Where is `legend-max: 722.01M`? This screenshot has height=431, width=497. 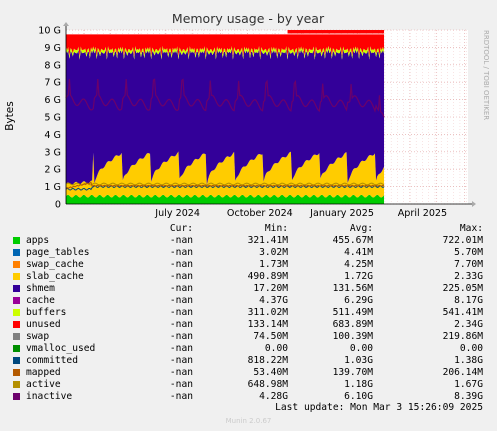 legend-max: 722.01M is located at coordinates (462, 240).